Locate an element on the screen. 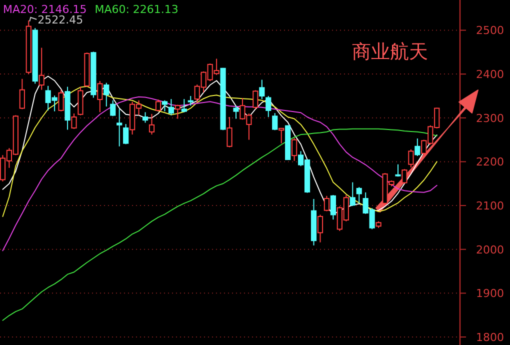  legend: MA20: 2146.15 MA60: 2261.13 is located at coordinates (90, 9).